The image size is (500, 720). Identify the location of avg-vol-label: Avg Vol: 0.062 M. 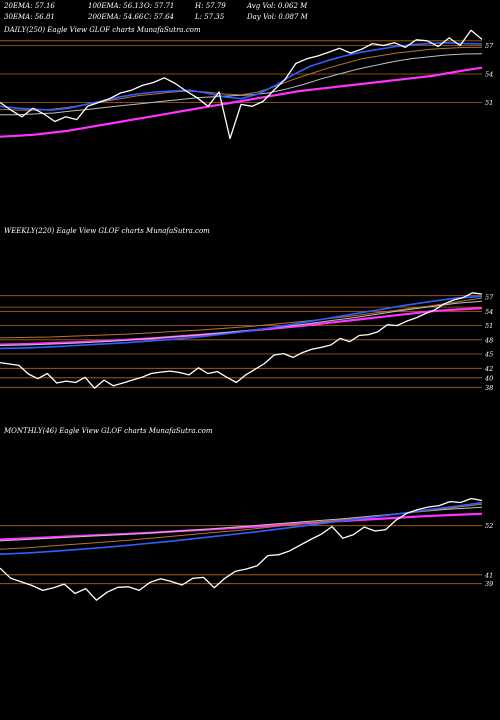
(277, 6).